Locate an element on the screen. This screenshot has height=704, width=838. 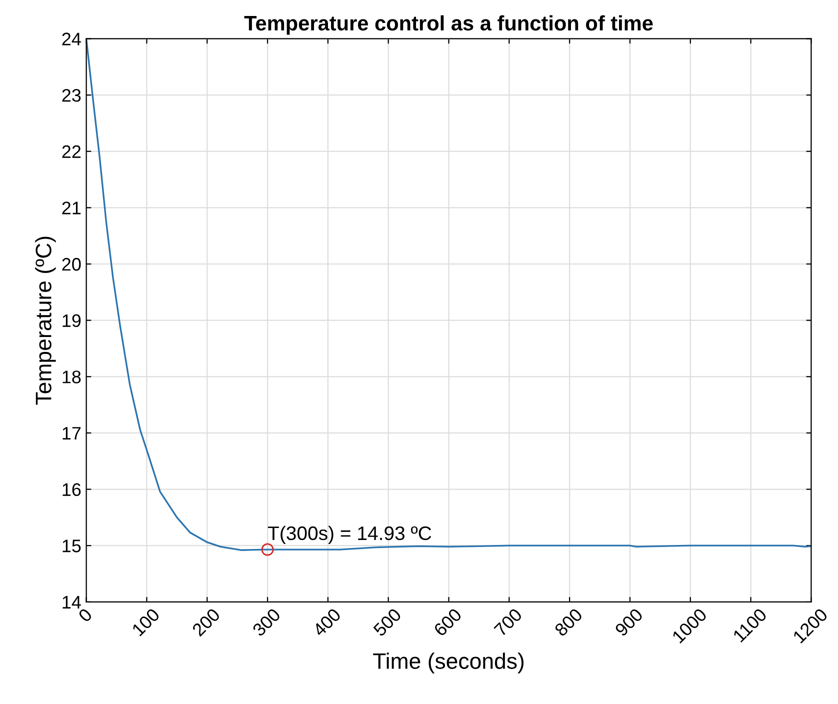
x-tick-label: 900 is located at coordinates (629, 622).